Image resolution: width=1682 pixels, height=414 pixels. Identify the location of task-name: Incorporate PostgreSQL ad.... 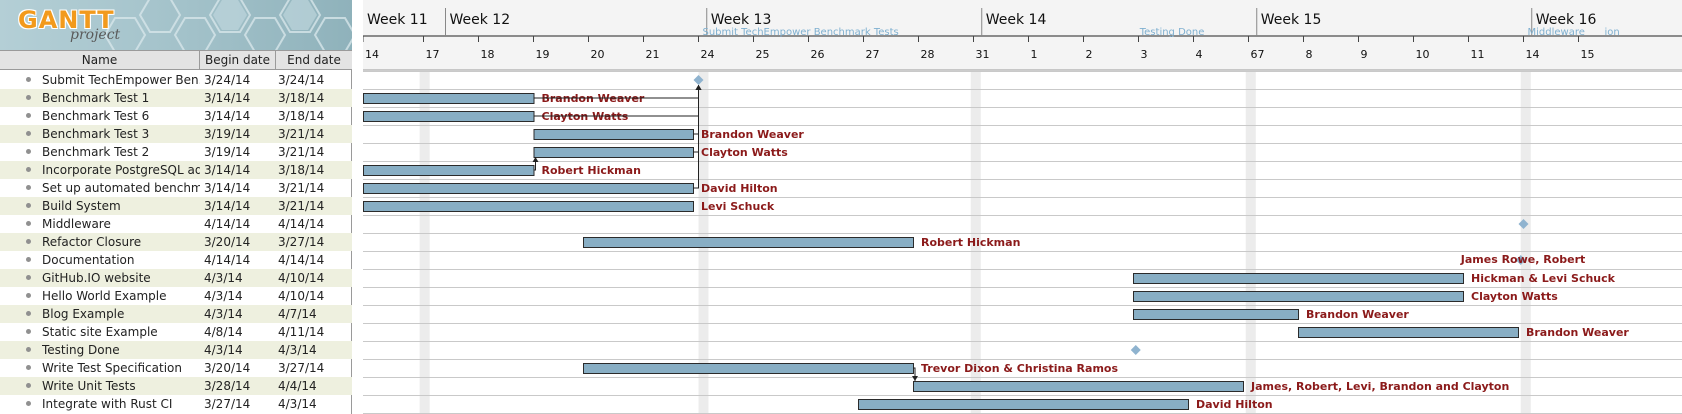
(121, 170).